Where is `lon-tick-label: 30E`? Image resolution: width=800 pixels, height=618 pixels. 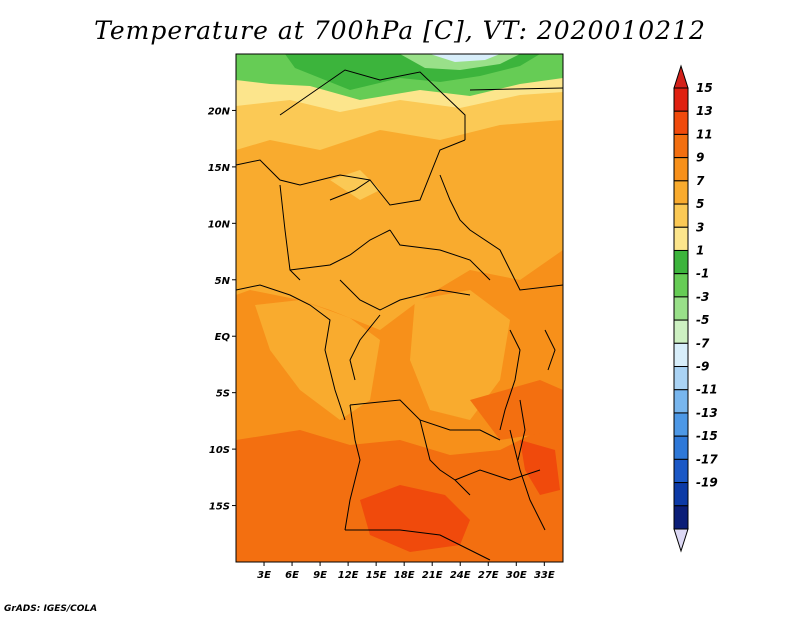
lon-tick-label: 30E is located at coordinates (516, 575).